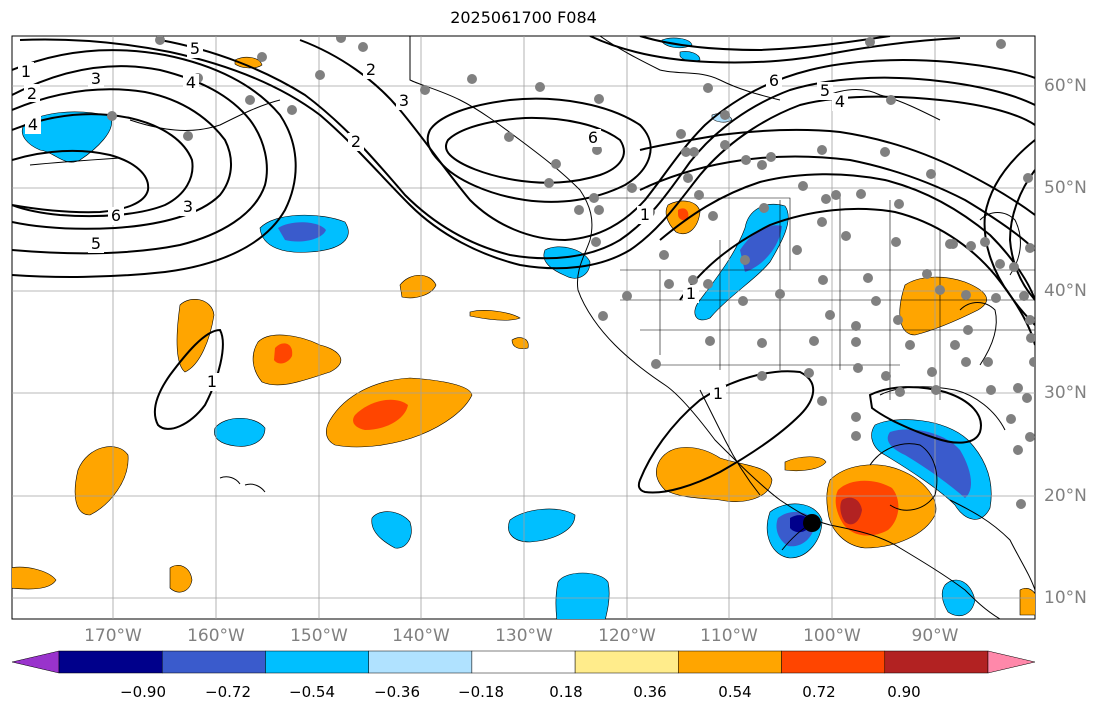  Describe the element at coordinates (34, 578) in the screenshot. I see `fill-pos-left` at that location.